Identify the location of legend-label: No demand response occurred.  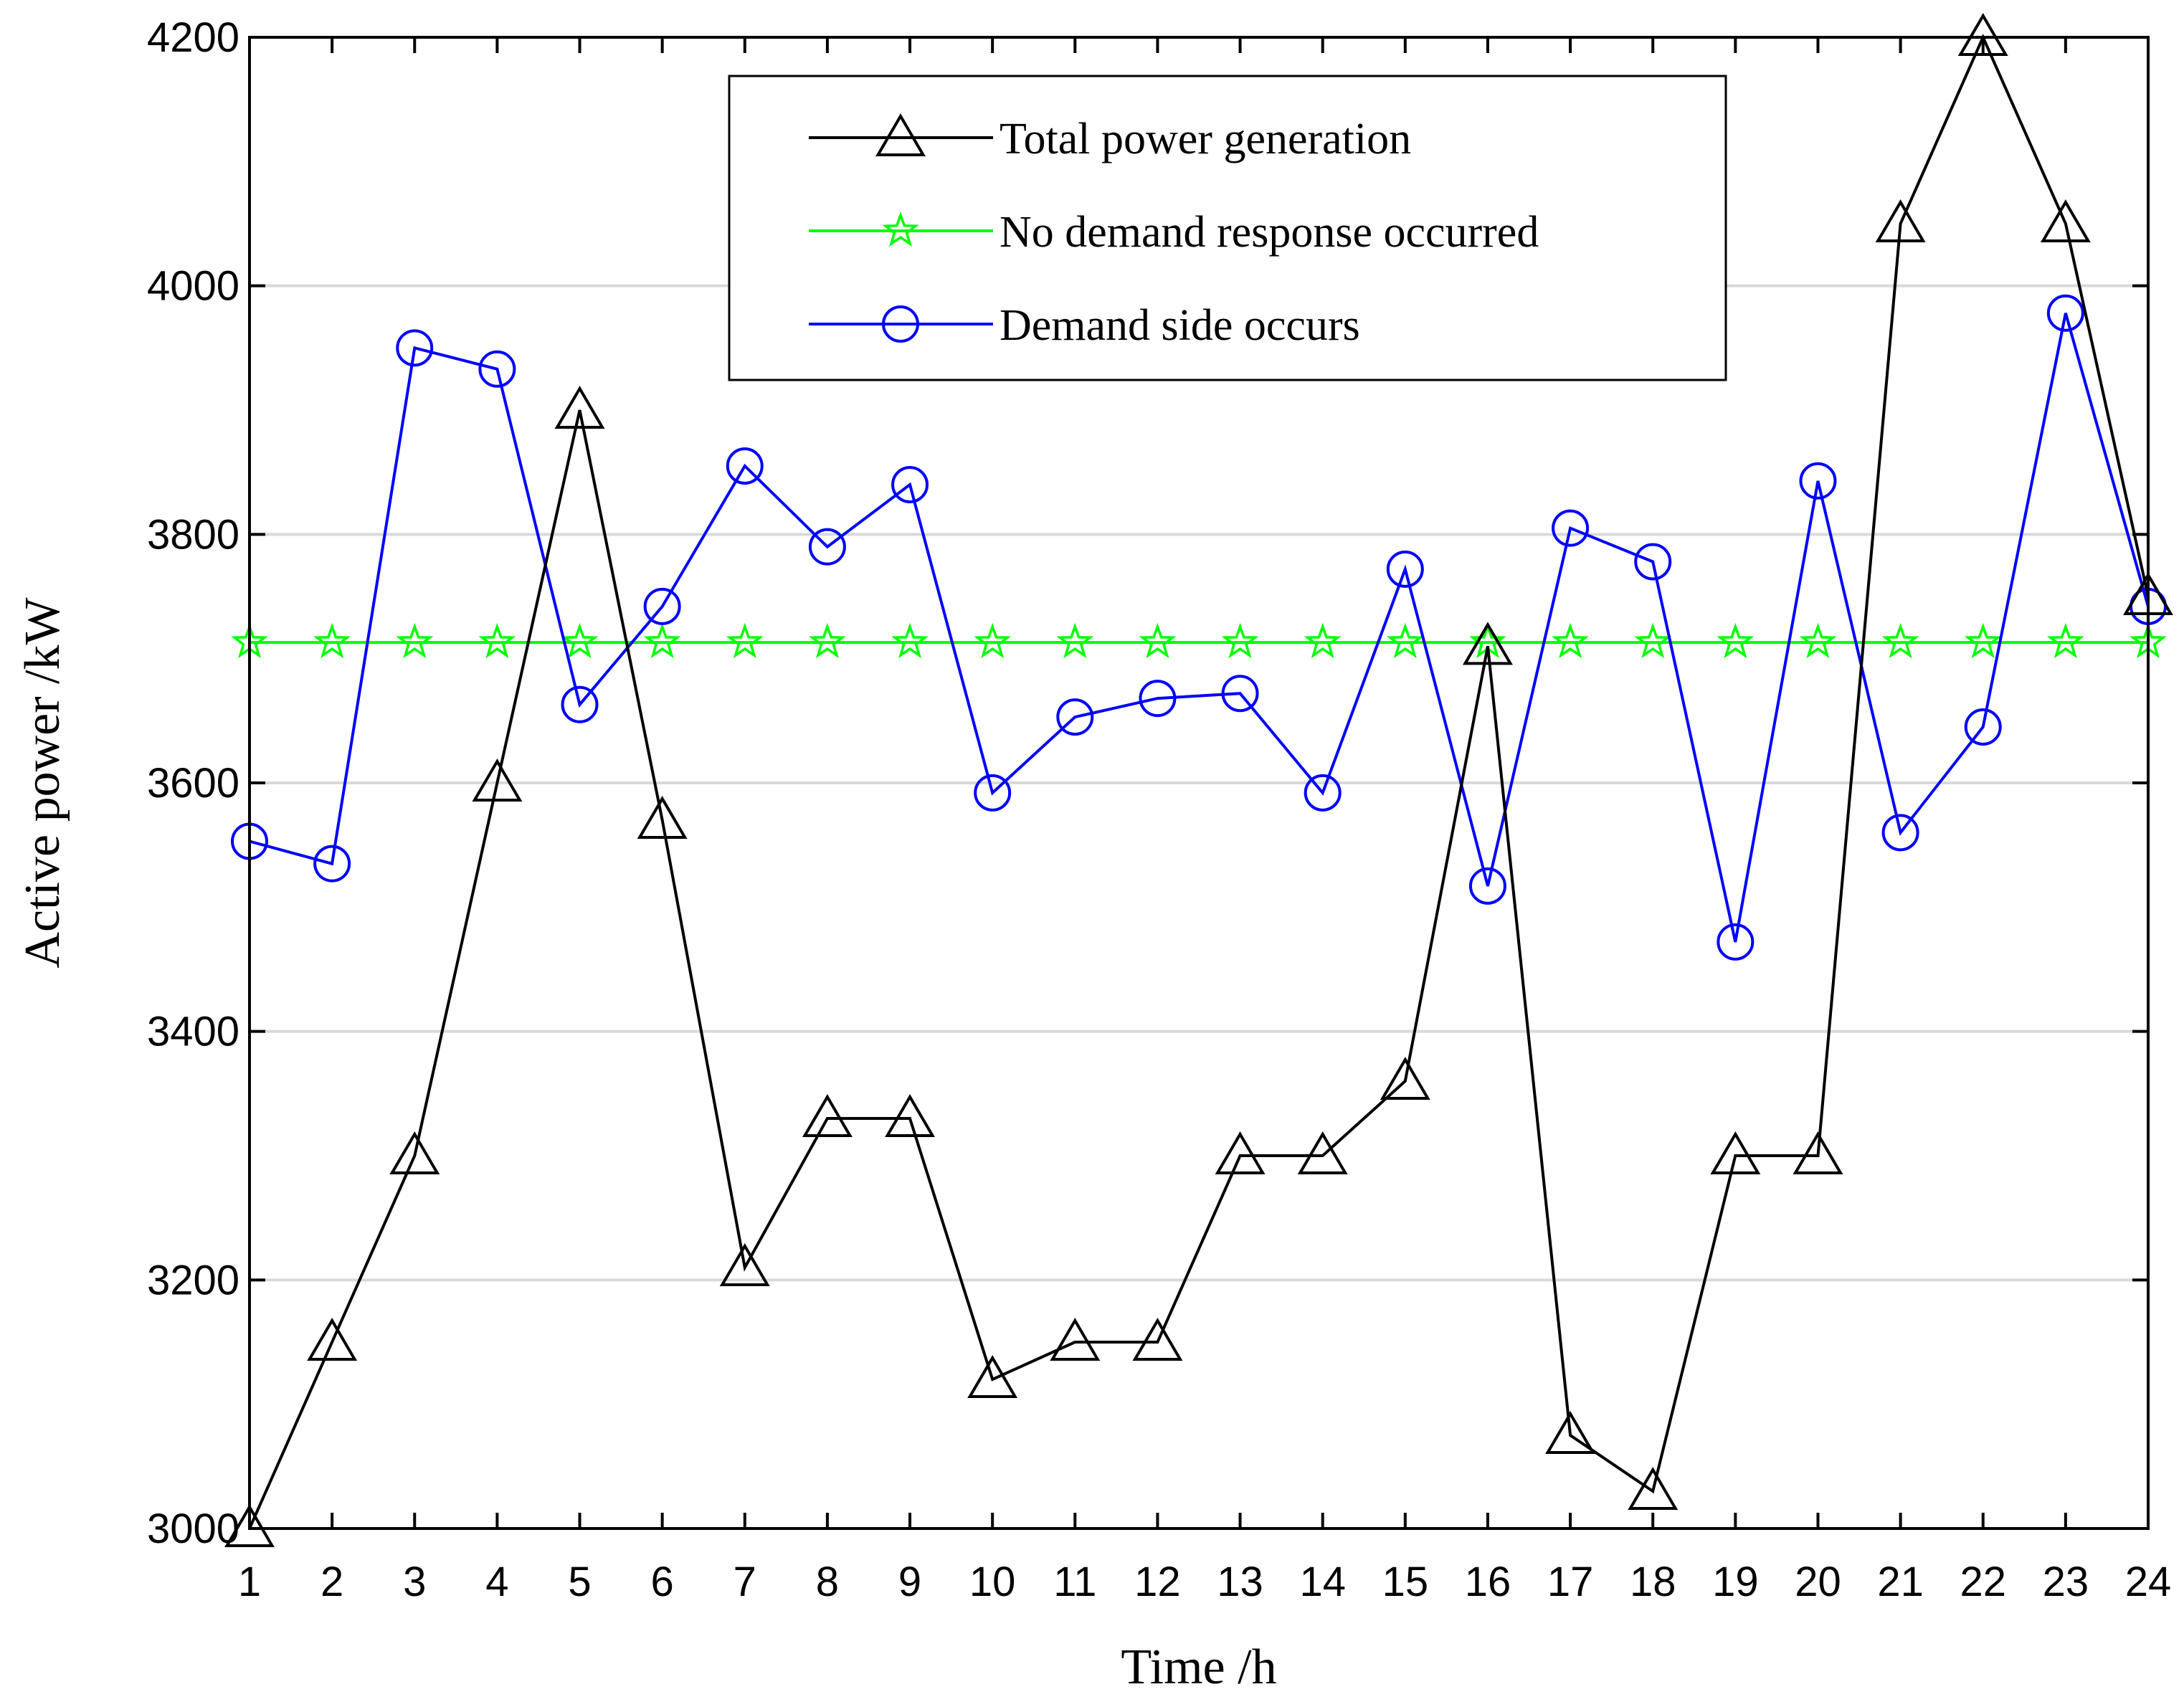
(1269, 232).